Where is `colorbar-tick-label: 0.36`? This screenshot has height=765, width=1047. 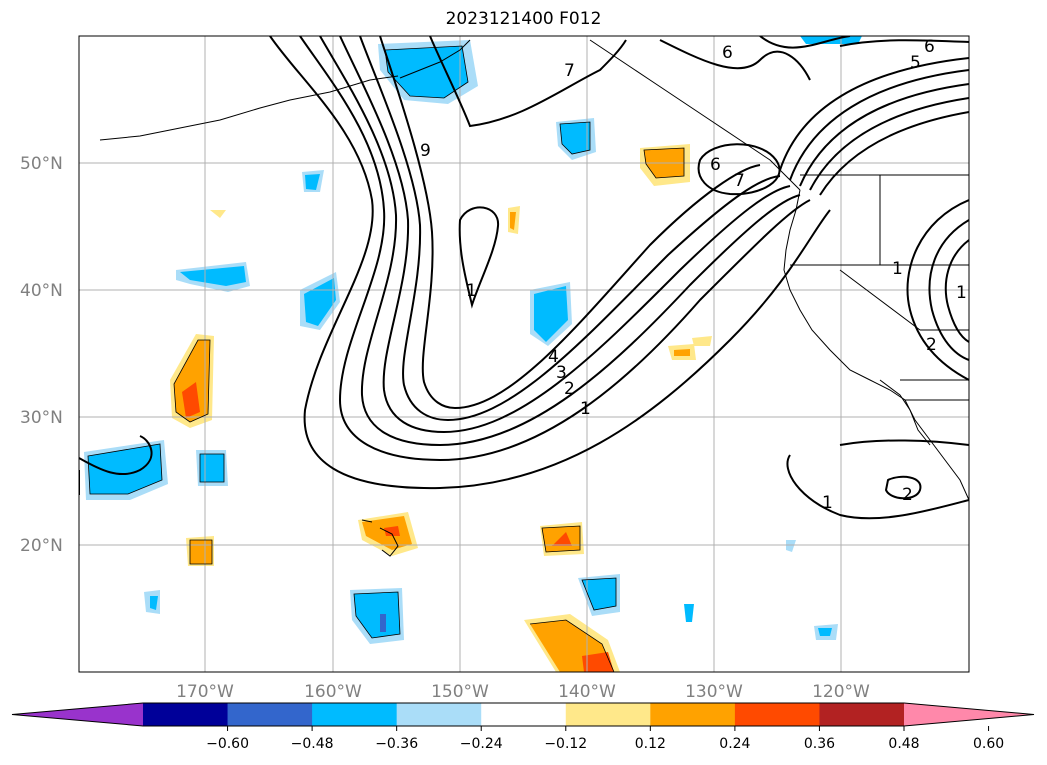
colorbar-tick-label: 0.36 is located at coordinates (819, 744).